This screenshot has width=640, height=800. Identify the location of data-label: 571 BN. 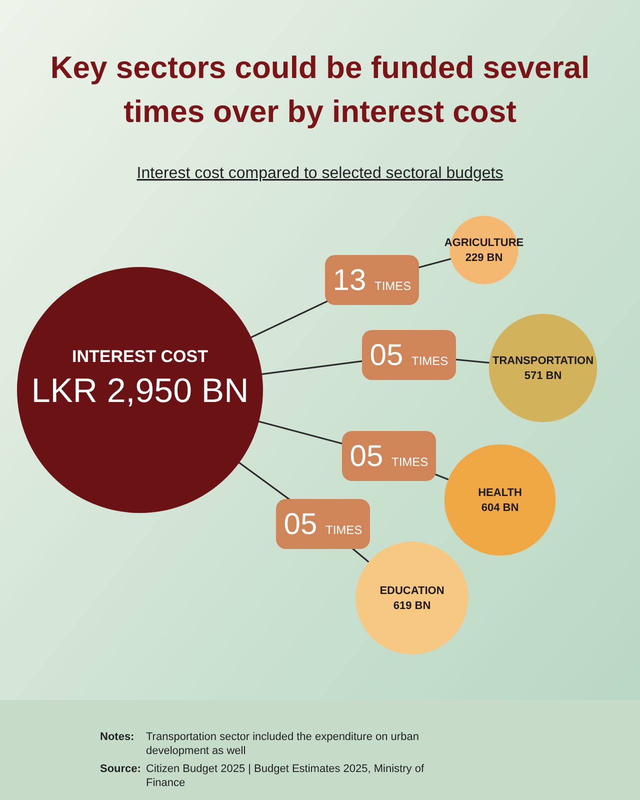
(543, 376).